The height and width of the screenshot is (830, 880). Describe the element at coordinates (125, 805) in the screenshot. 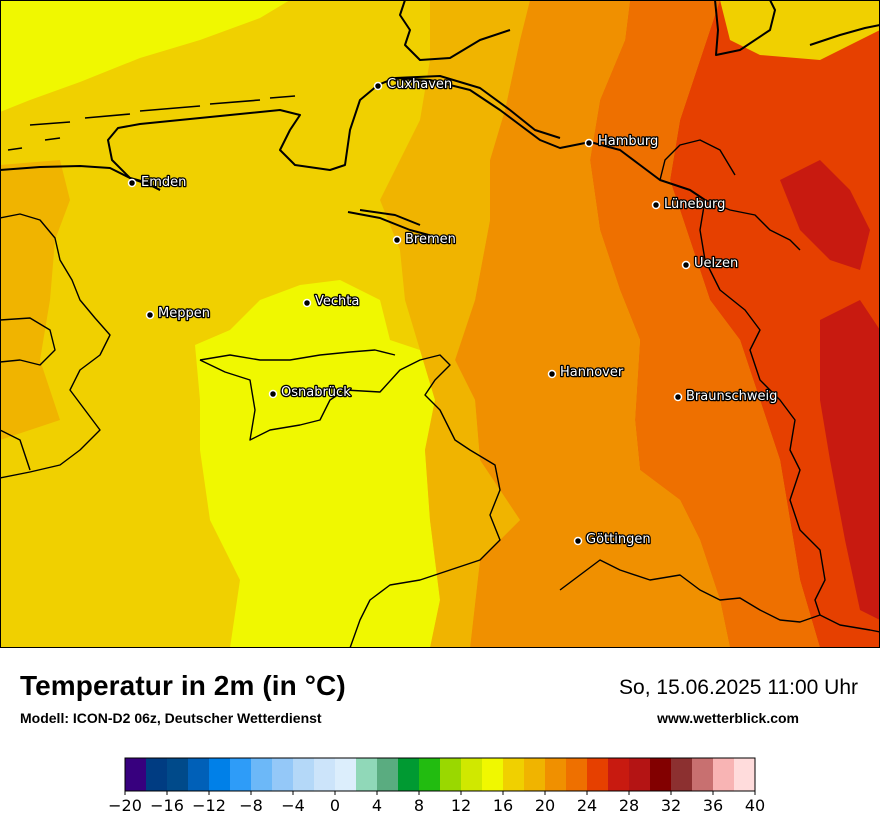

I see `legend-tick-label: −20` at that location.